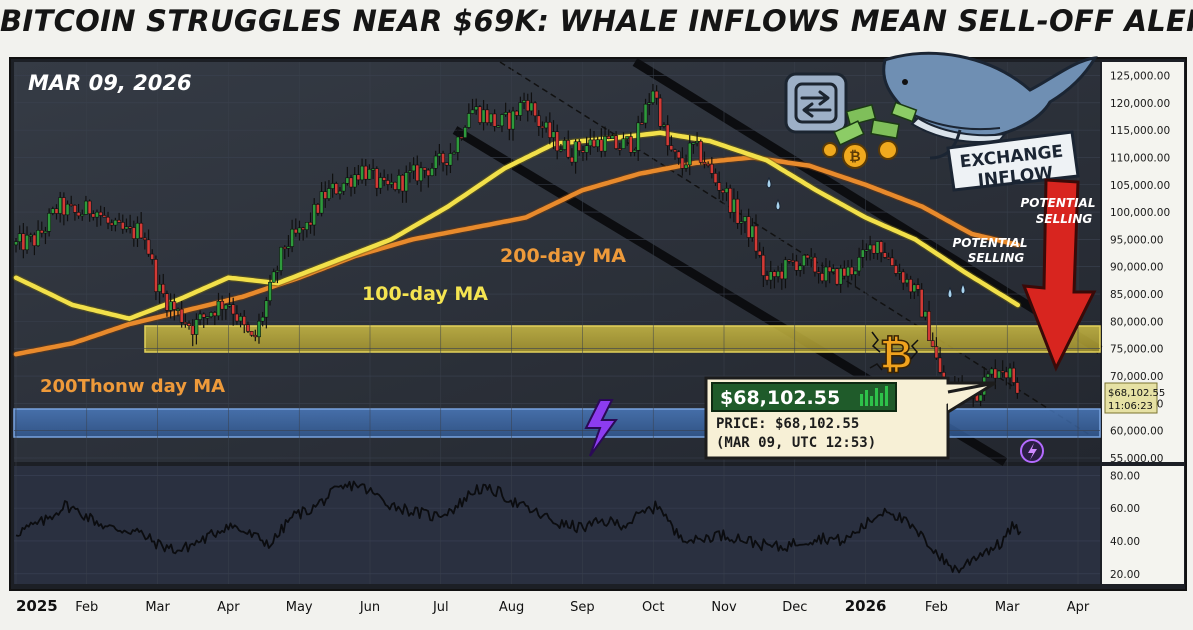 The image size is (1193, 630). Describe the element at coordinates (936, 607) in the screenshot. I see `time-tick-label: Feb` at that location.